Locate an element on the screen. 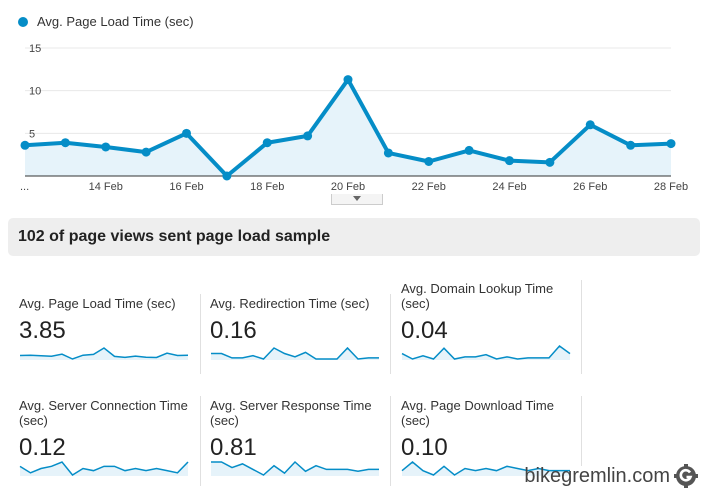  metric-value: 3.85 is located at coordinates (42, 330).